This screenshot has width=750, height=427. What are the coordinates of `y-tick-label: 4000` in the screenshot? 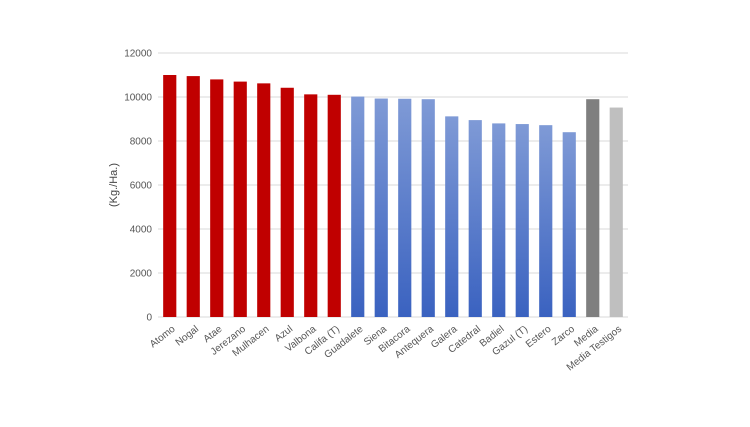 It's located at (141, 230).